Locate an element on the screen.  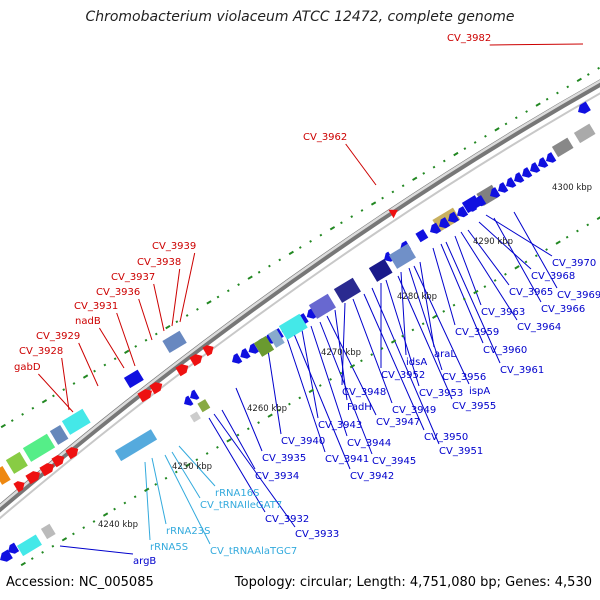
gene-label: CV_3934 is located at coordinates (277, 476).